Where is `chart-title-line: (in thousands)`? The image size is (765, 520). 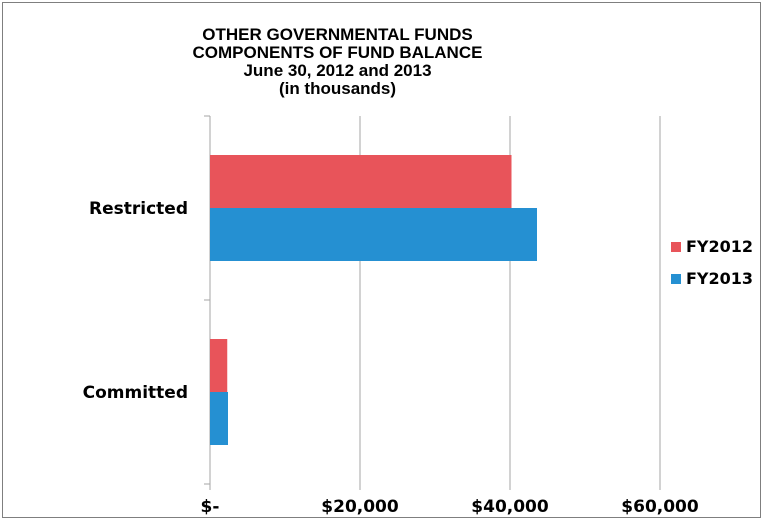 chart-title-line: (in thousands) is located at coordinates (337, 88).